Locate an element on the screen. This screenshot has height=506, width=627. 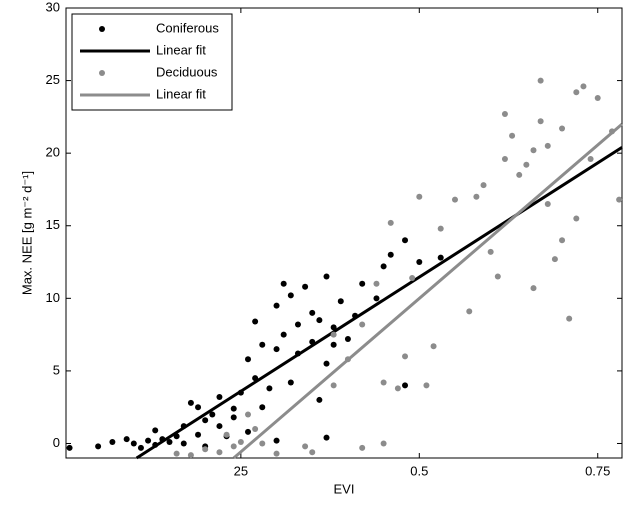
x-tick-label: 0.75 is located at coordinates (597, 470).